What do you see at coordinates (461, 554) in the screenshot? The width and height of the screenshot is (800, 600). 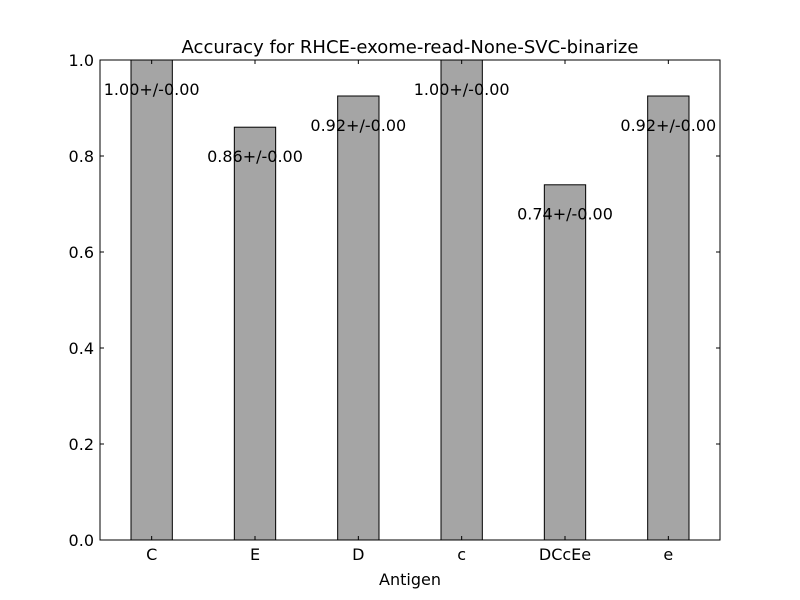 I see `x-tick-label-3: c` at bounding box center [461, 554].